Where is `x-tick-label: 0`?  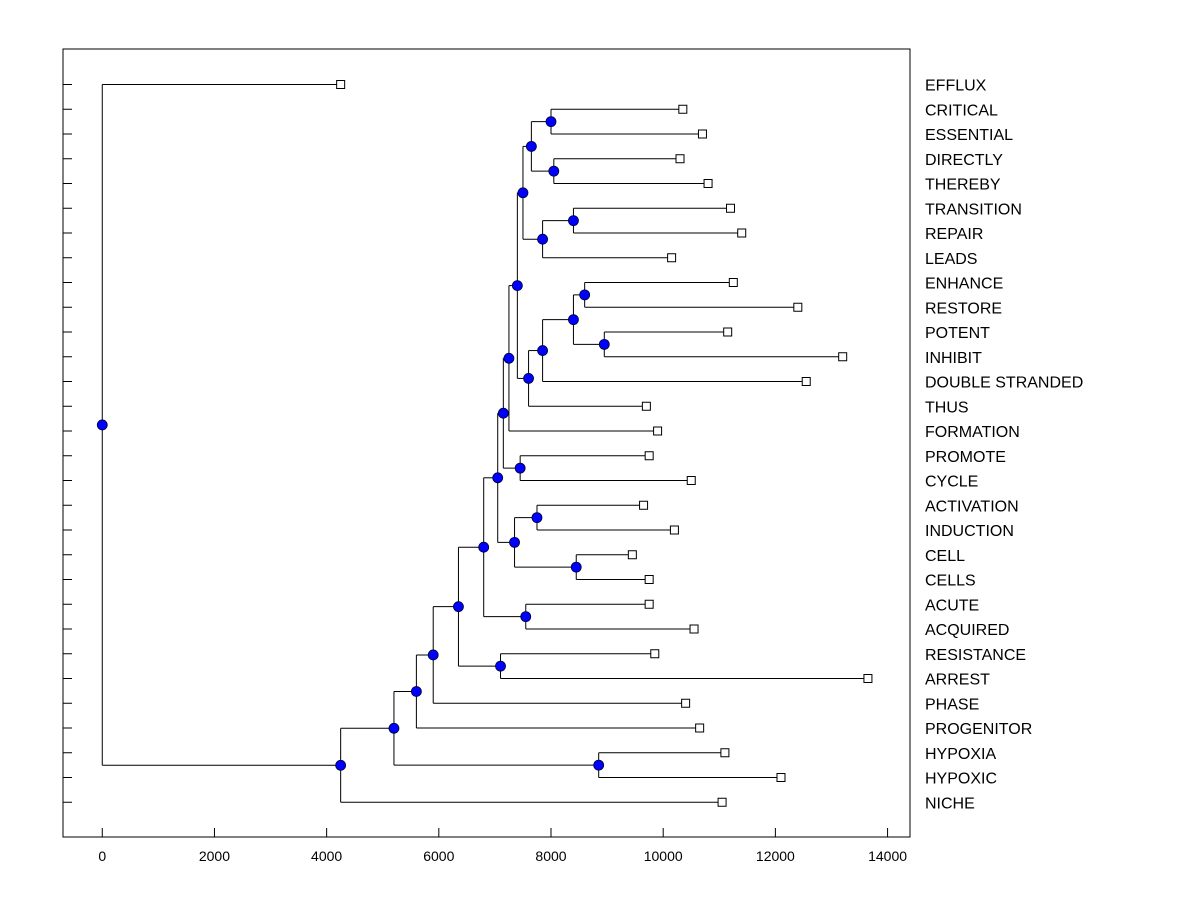
x-tick-label: 0 is located at coordinates (102, 856).